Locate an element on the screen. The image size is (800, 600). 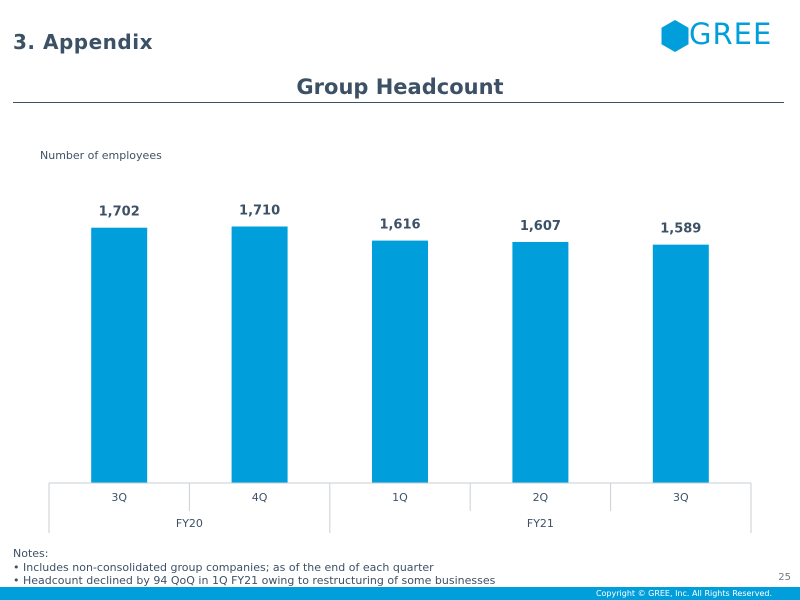
y-axis-label: Number of employees is located at coordinates (101, 155).